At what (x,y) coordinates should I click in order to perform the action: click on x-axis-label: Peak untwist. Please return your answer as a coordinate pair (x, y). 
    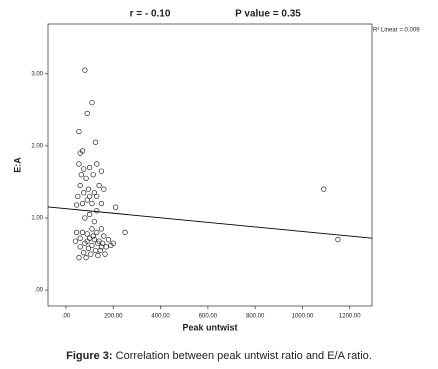
    Looking at the image, I should click on (209, 327).